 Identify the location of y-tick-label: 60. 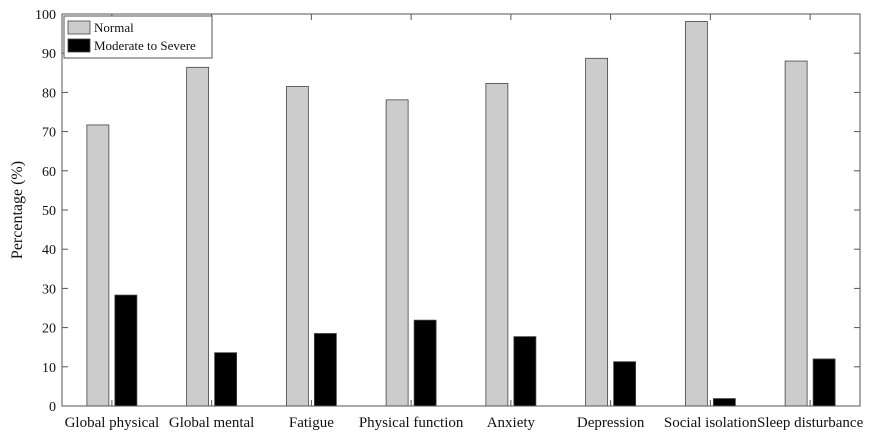
(49, 172).